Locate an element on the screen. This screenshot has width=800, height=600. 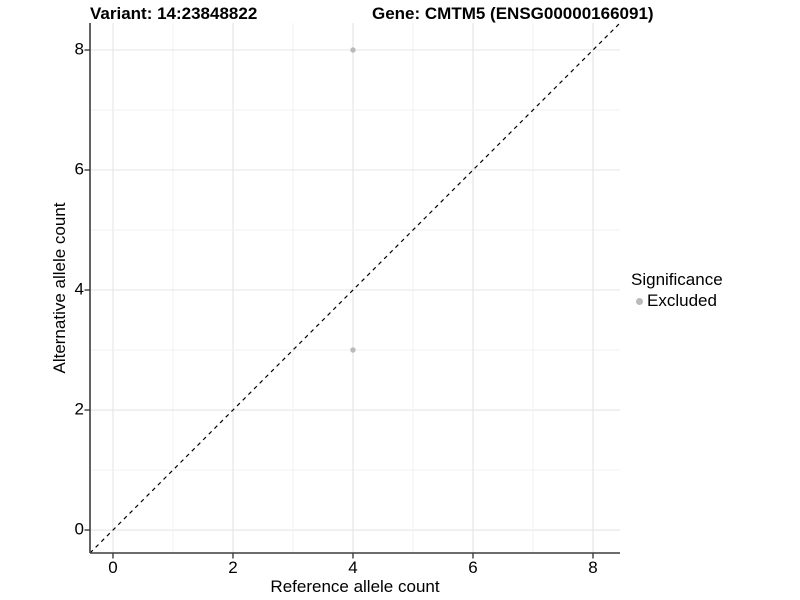
legend-entry-excluded: Excluded is located at coordinates (677, 301).